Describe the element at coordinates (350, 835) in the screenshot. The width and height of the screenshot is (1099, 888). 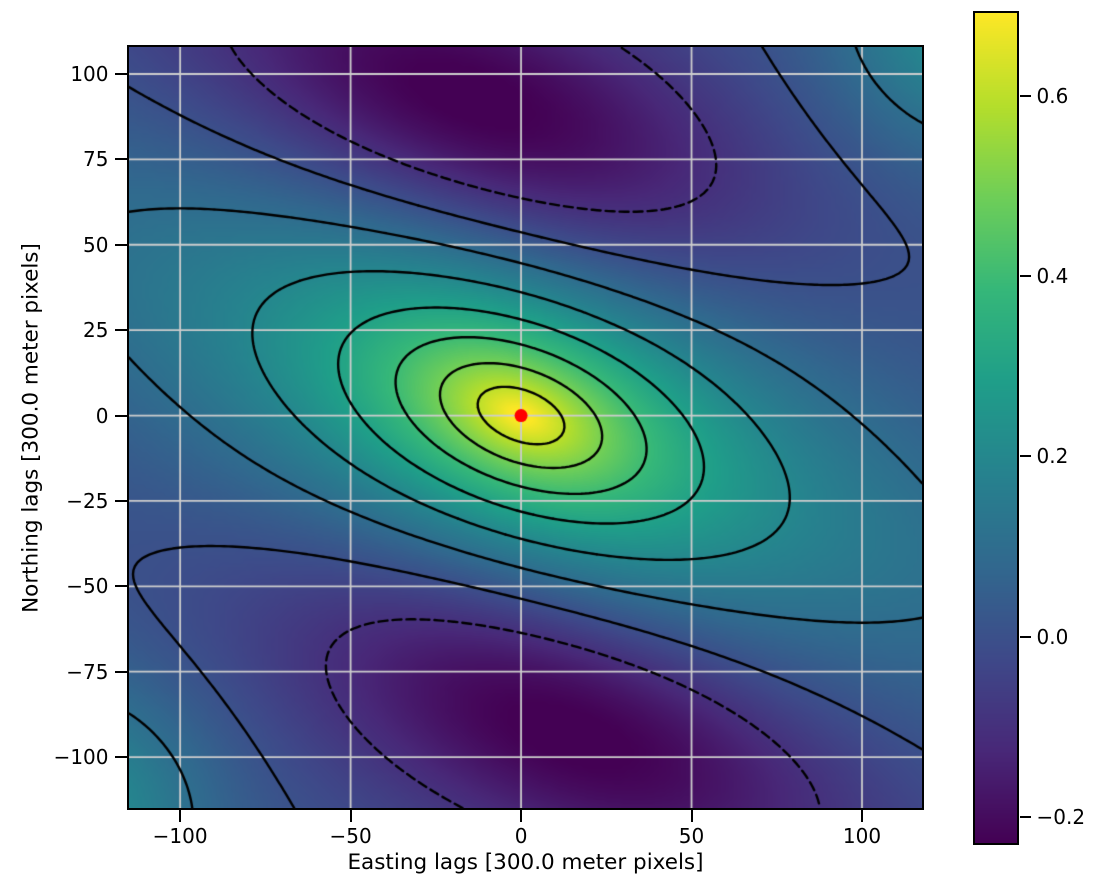
I see `x-axis-tick-label: −50` at that location.